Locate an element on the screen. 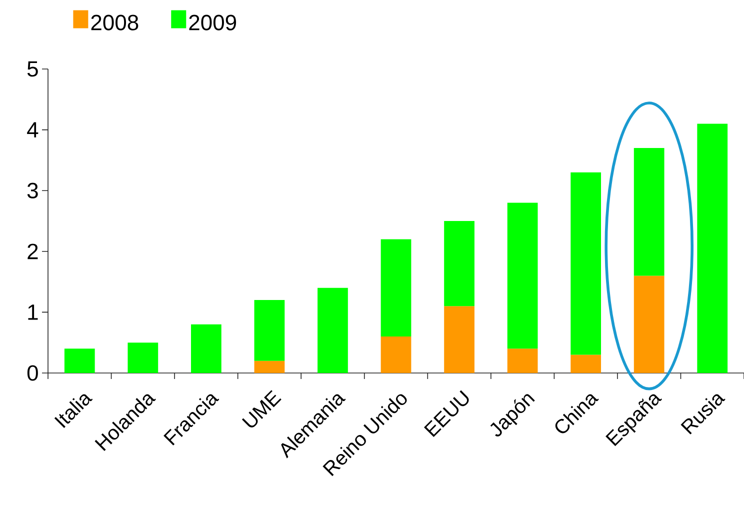 This screenshot has width=744, height=520. y-tick-label: 2 is located at coordinates (33, 252).